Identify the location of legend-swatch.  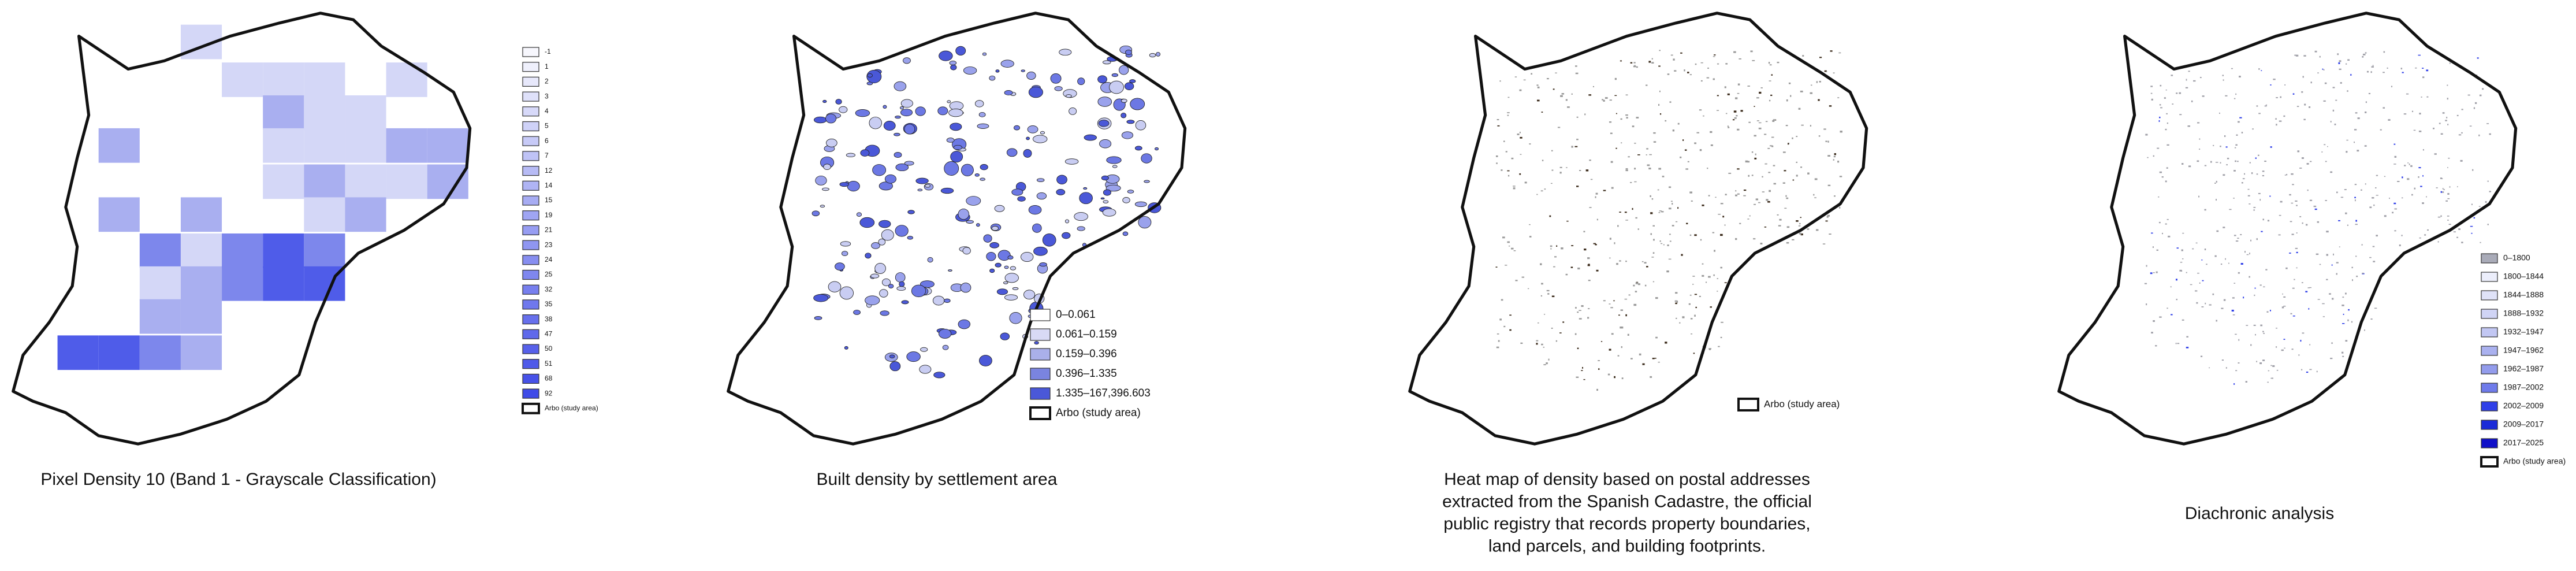
(530, 200).